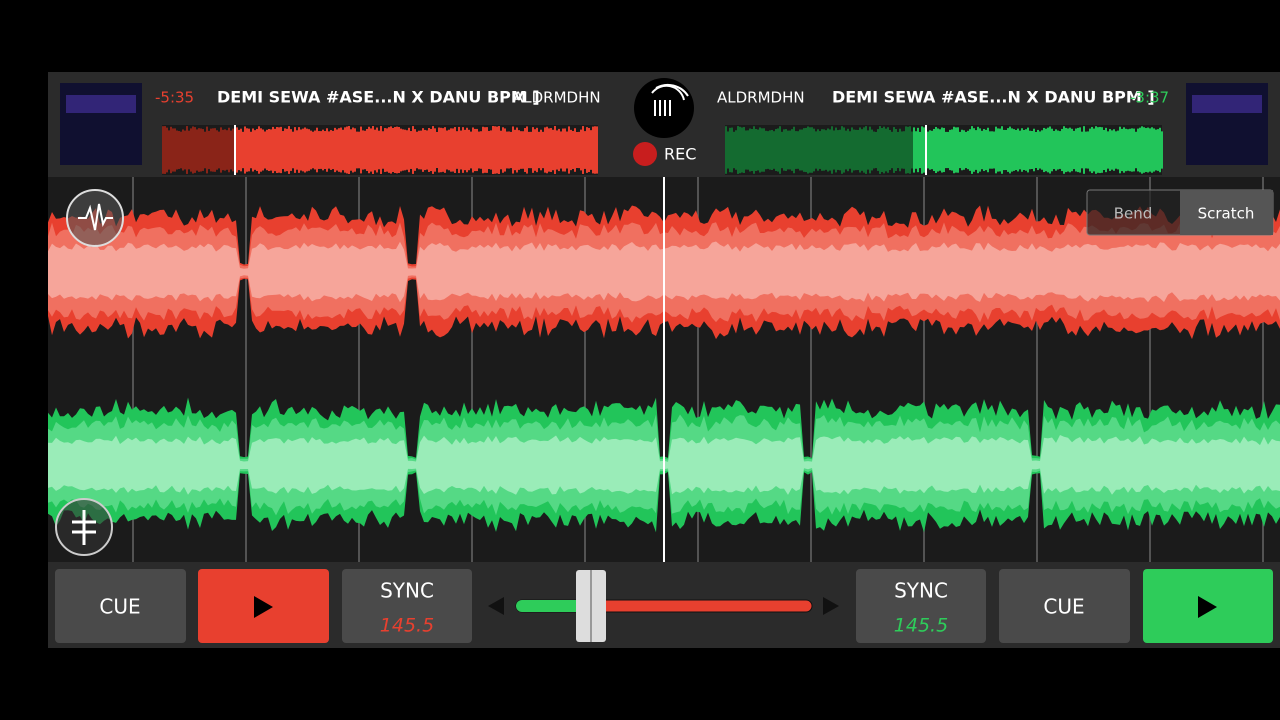 The height and width of the screenshot is (720, 1280). I want to click on crossfader-arrow-left, so click(496, 606).